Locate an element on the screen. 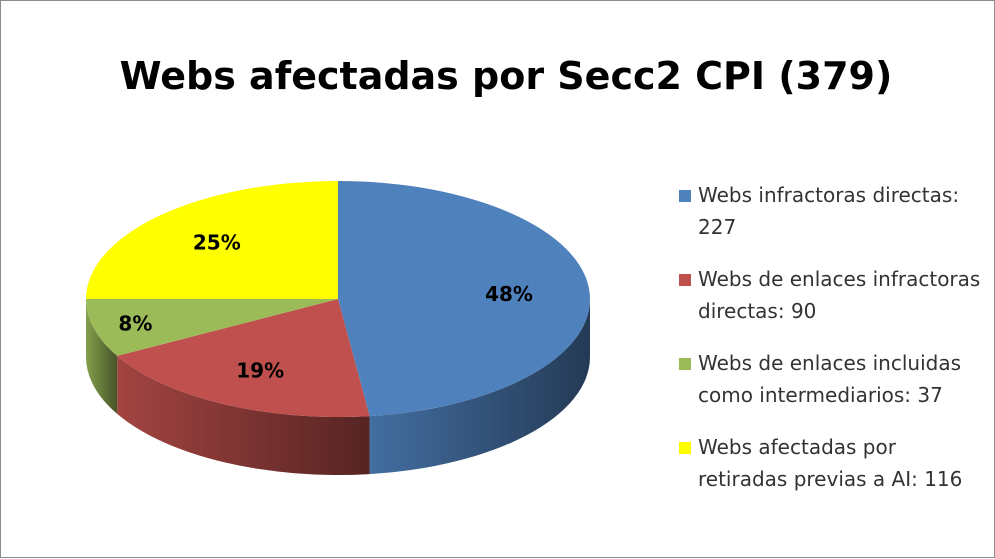  data-label: 8% is located at coordinates (135, 323).